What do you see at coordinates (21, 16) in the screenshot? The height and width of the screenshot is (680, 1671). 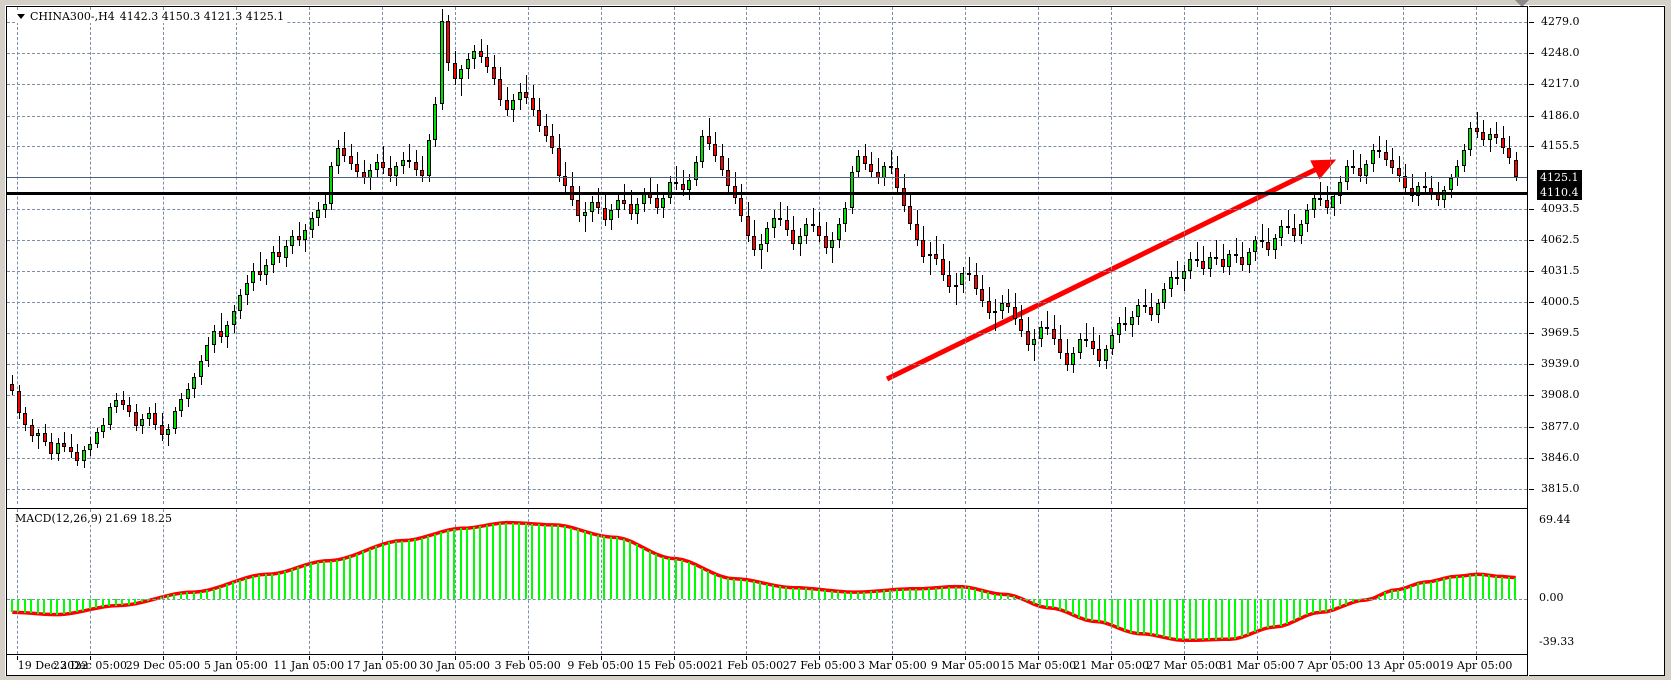 I see `triangle-down-icon` at bounding box center [21, 16].